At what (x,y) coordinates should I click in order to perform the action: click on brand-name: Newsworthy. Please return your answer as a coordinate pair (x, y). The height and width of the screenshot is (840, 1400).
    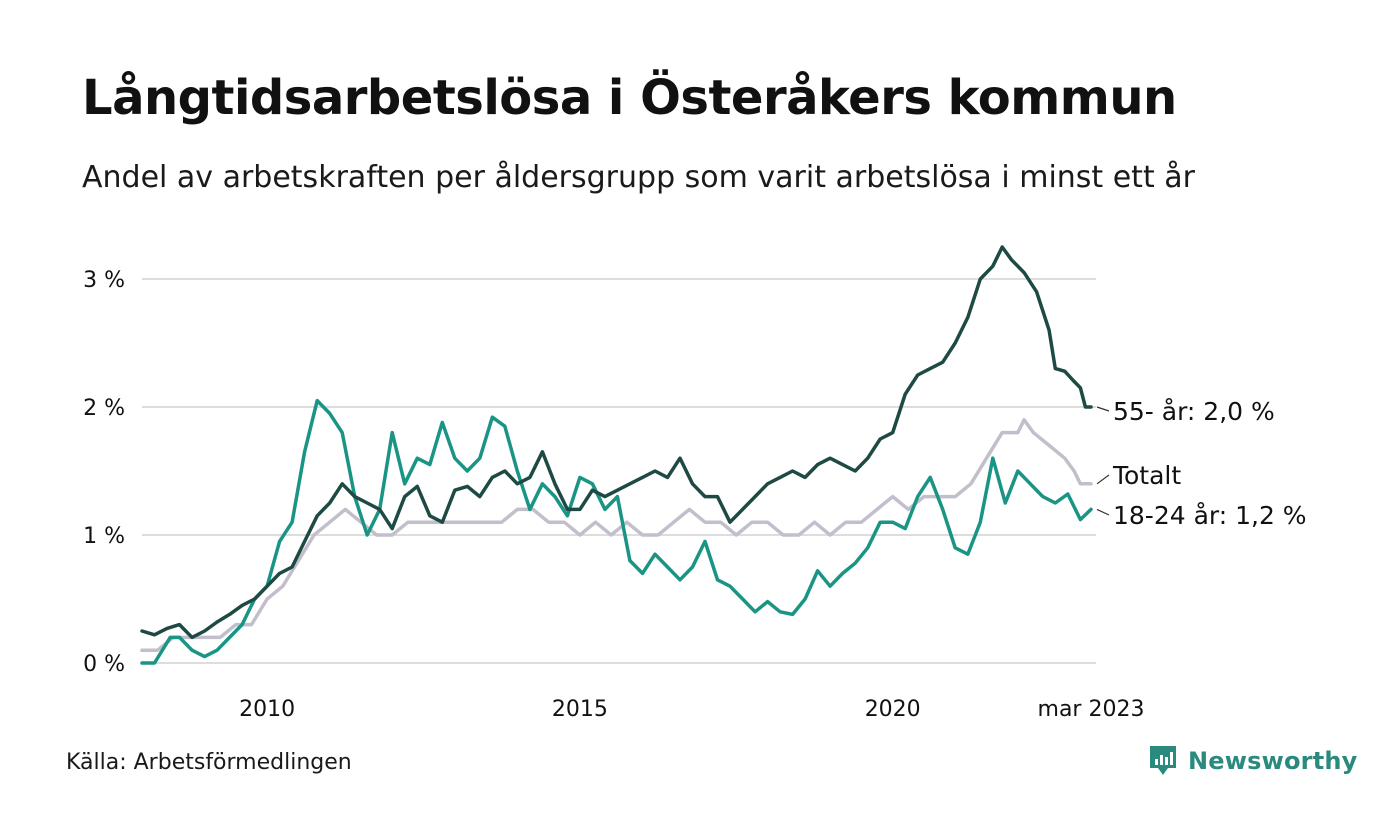
    Looking at the image, I should click on (1273, 761).